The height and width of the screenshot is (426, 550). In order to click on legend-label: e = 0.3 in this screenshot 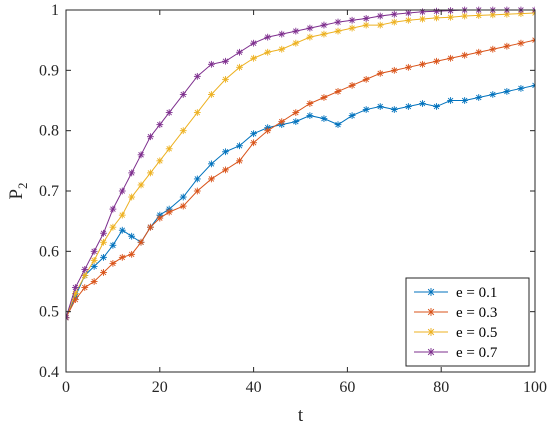, I will do `click(476, 313)`.